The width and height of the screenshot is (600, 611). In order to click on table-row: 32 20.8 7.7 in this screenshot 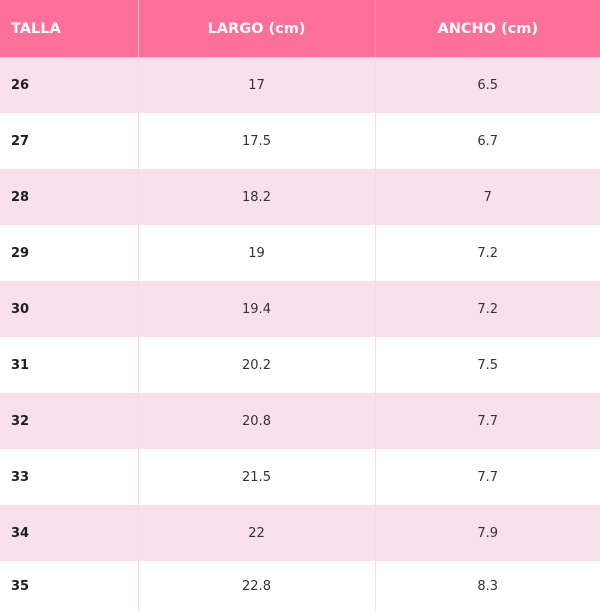, I will do `click(300, 421)`.